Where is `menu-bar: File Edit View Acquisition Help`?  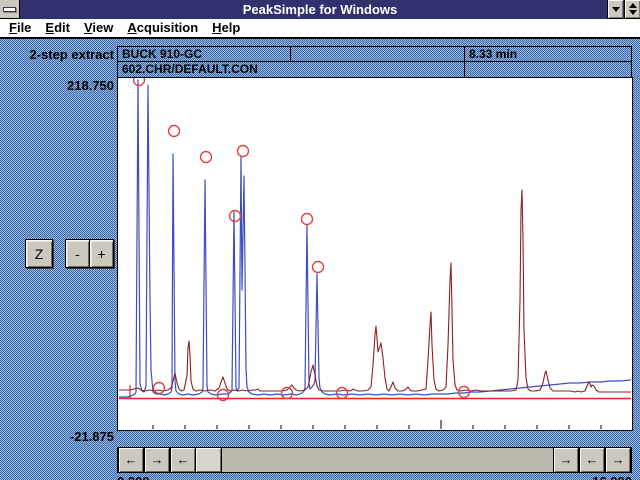 menu-bar: File Edit View Acquisition Help is located at coordinates (320, 29).